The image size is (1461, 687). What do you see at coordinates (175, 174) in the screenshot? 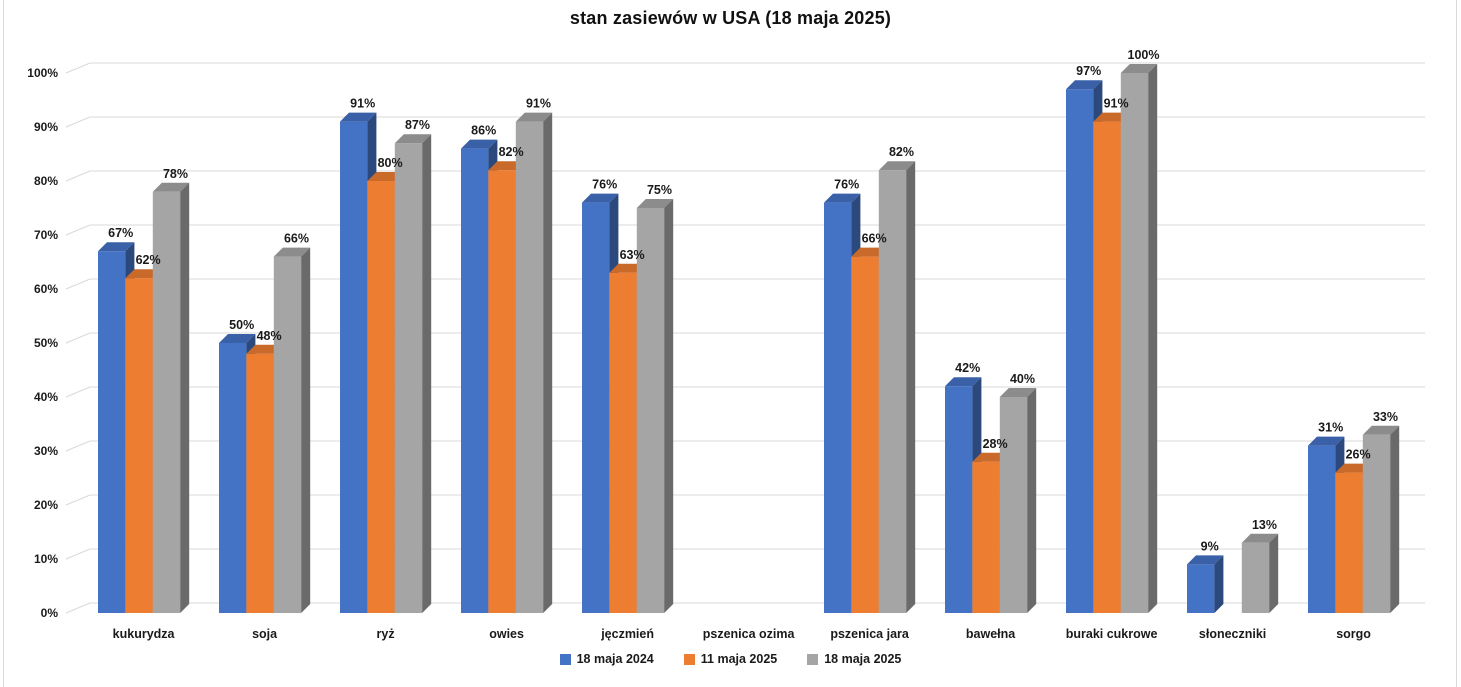
I see `data-label: 78%` at bounding box center [175, 174].